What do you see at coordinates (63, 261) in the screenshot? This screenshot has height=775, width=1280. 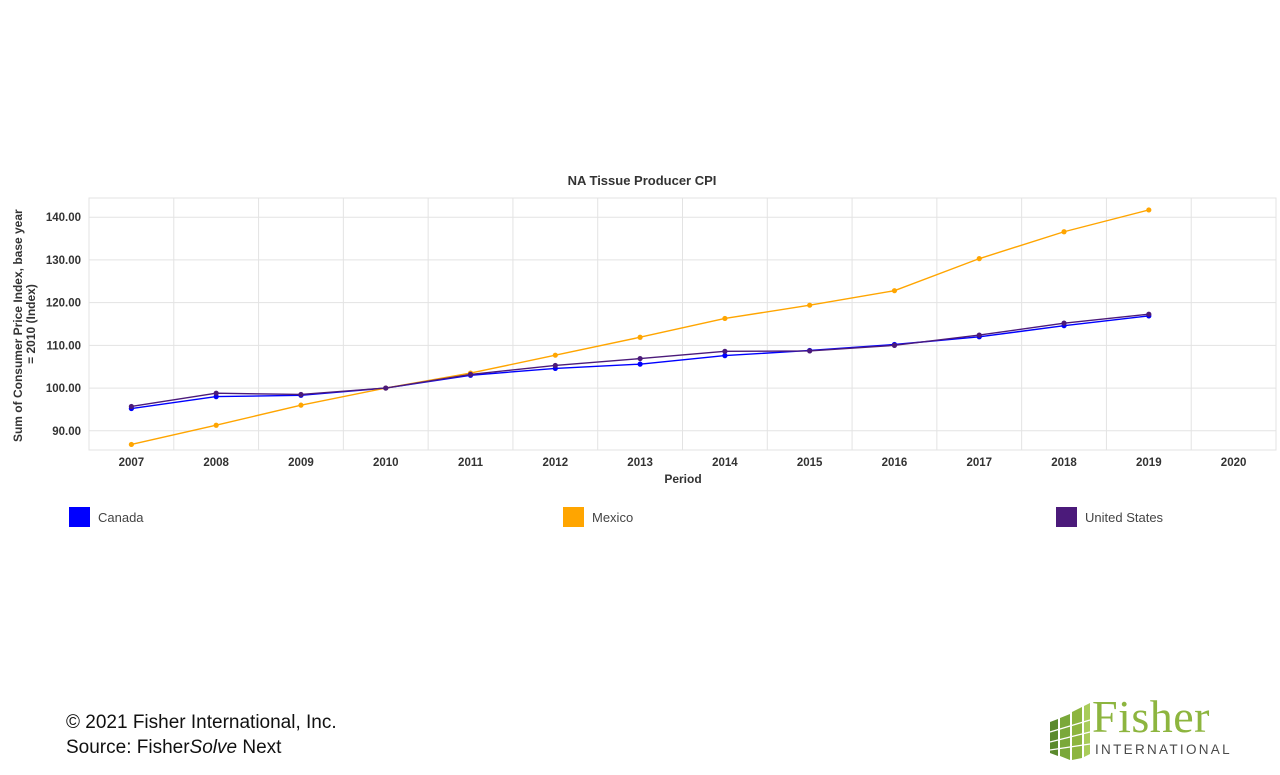 I see `y-tick-label: 130.00` at bounding box center [63, 261].